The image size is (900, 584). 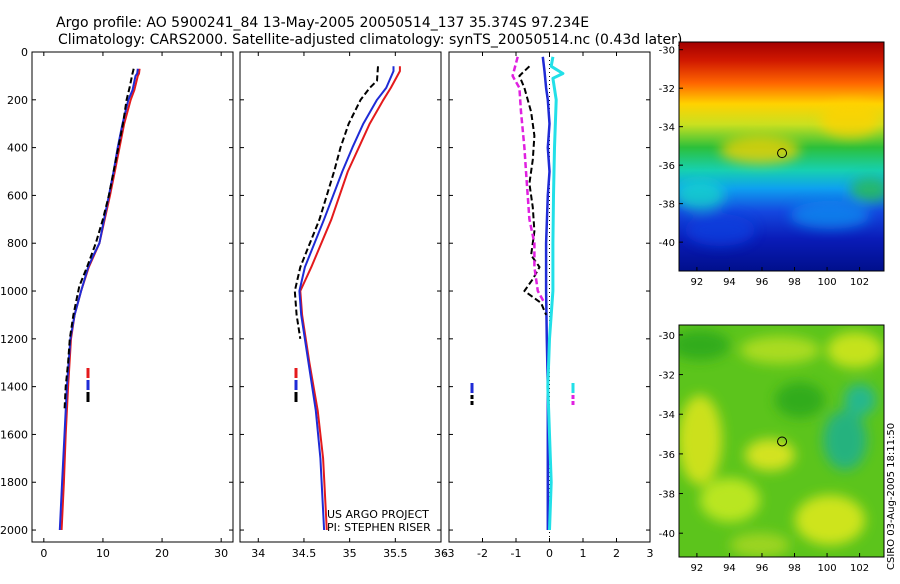 What do you see at coordinates (772, 164) in the screenshot?
I see `sst-map: 92 94 96 98 100 102 -30 -32 -34 -36 -38 -40` at bounding box center [772, 164].